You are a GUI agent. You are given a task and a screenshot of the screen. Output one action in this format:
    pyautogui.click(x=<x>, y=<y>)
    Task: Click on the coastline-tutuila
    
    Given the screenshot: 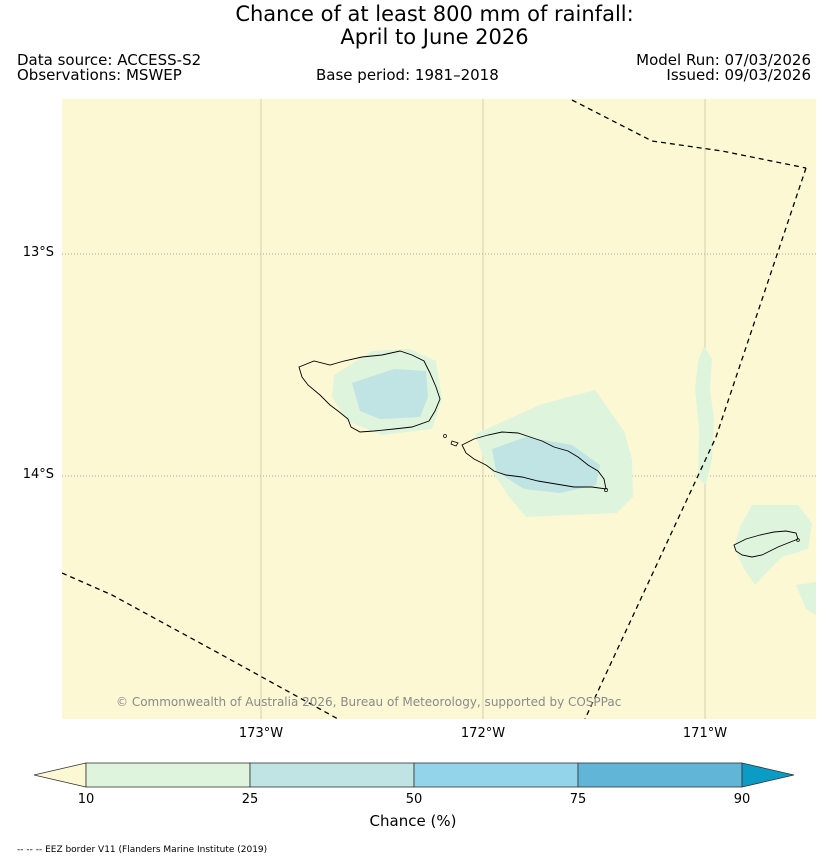 What is the action you would take?
    pyautogui.click(x=766, y=544)
    